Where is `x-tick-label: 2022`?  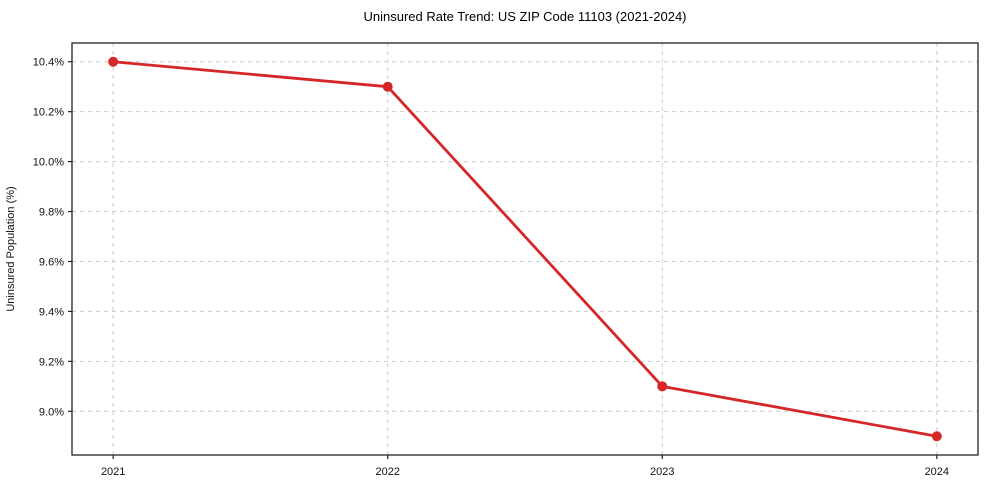
x-tick-label: 2022 is located at coordinates (387, 472).